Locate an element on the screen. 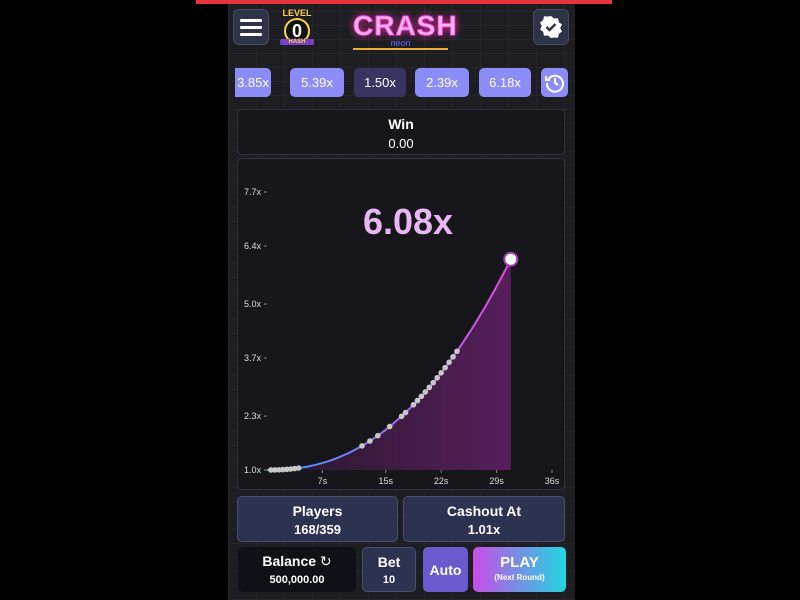 This screenshot has height=600, width=800. y-tick-label: 7.7x is located at coordinates (253, 192).